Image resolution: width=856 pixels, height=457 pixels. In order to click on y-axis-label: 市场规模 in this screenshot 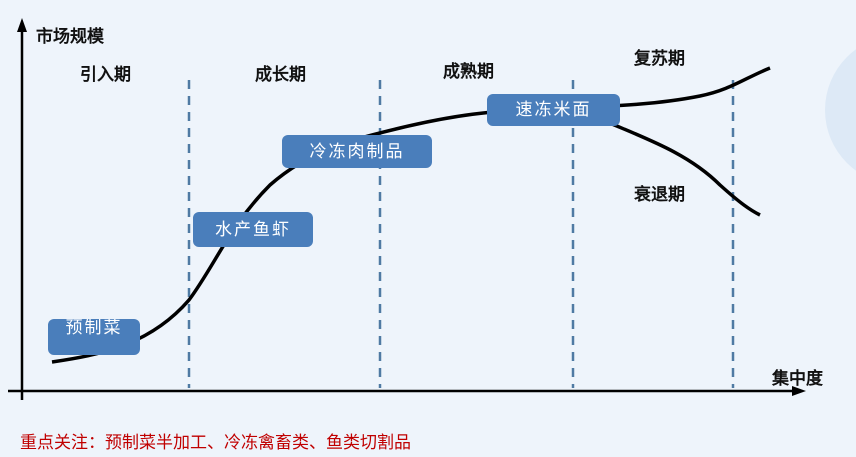, I will do `click(70, 37)`.